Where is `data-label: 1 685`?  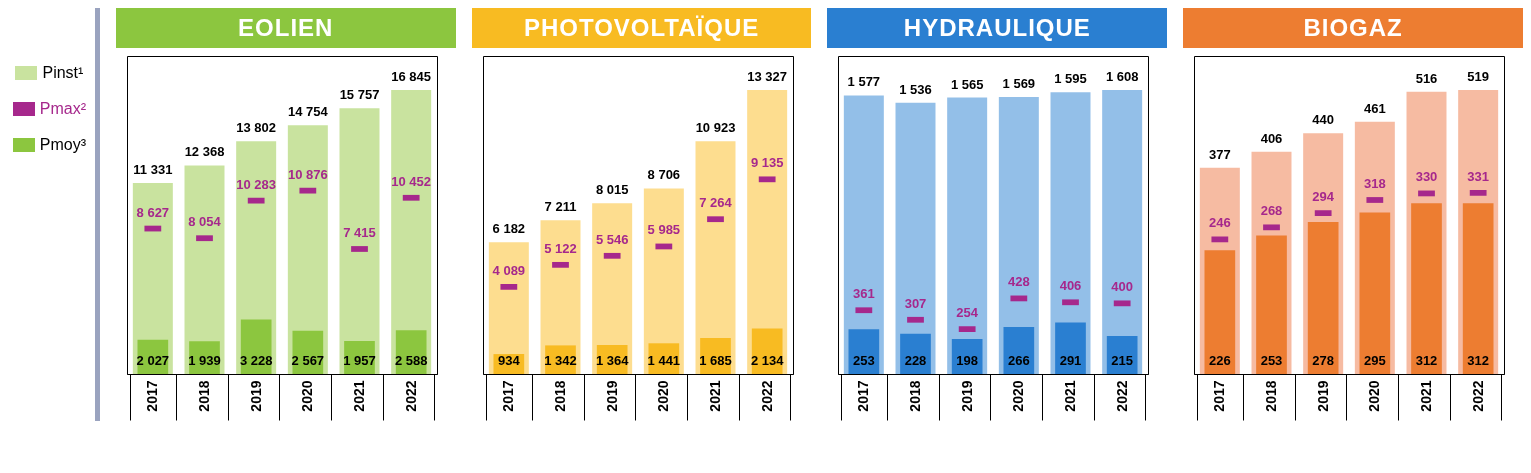
data-label: 1 685 is located at coordinates (715, 360).